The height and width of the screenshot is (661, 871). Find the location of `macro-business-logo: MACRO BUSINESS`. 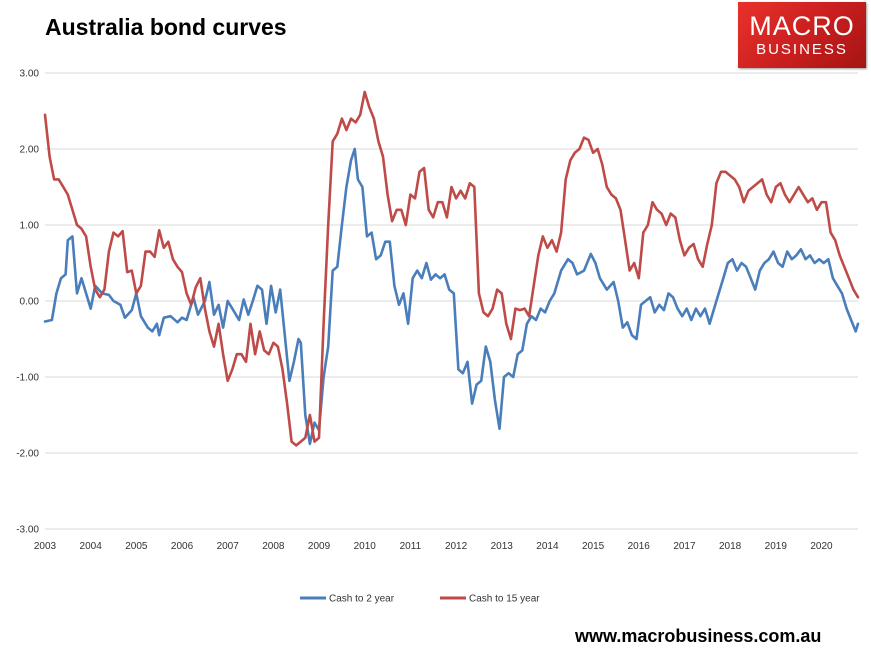

macro-business-logo: MACRO BUSINESS is located at coordinates (802, 35).